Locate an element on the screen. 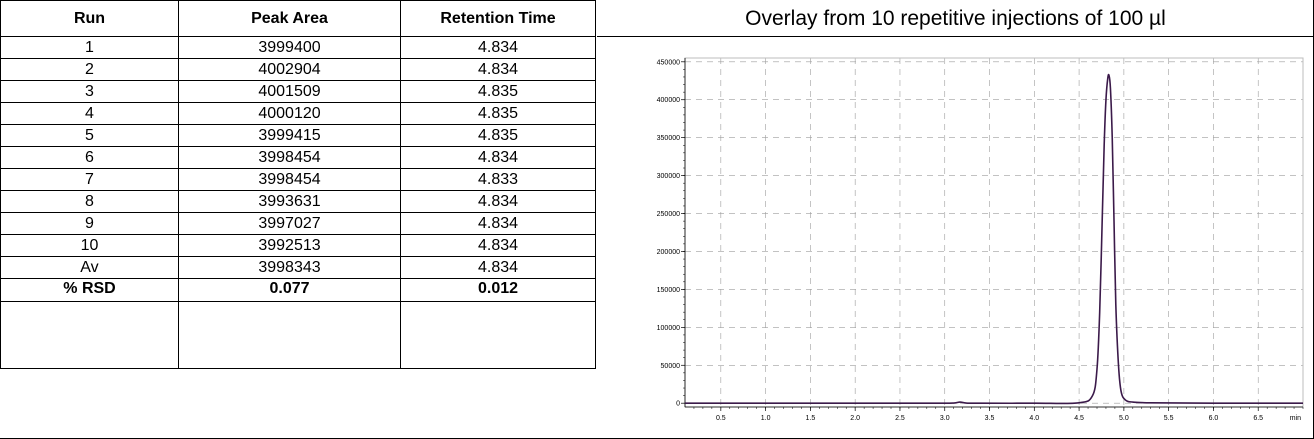 Image resolution: width=1314 pixels, height=439 pixels. table-row-average: Av 3998343 4.834 is located at coordinates (298, 267).